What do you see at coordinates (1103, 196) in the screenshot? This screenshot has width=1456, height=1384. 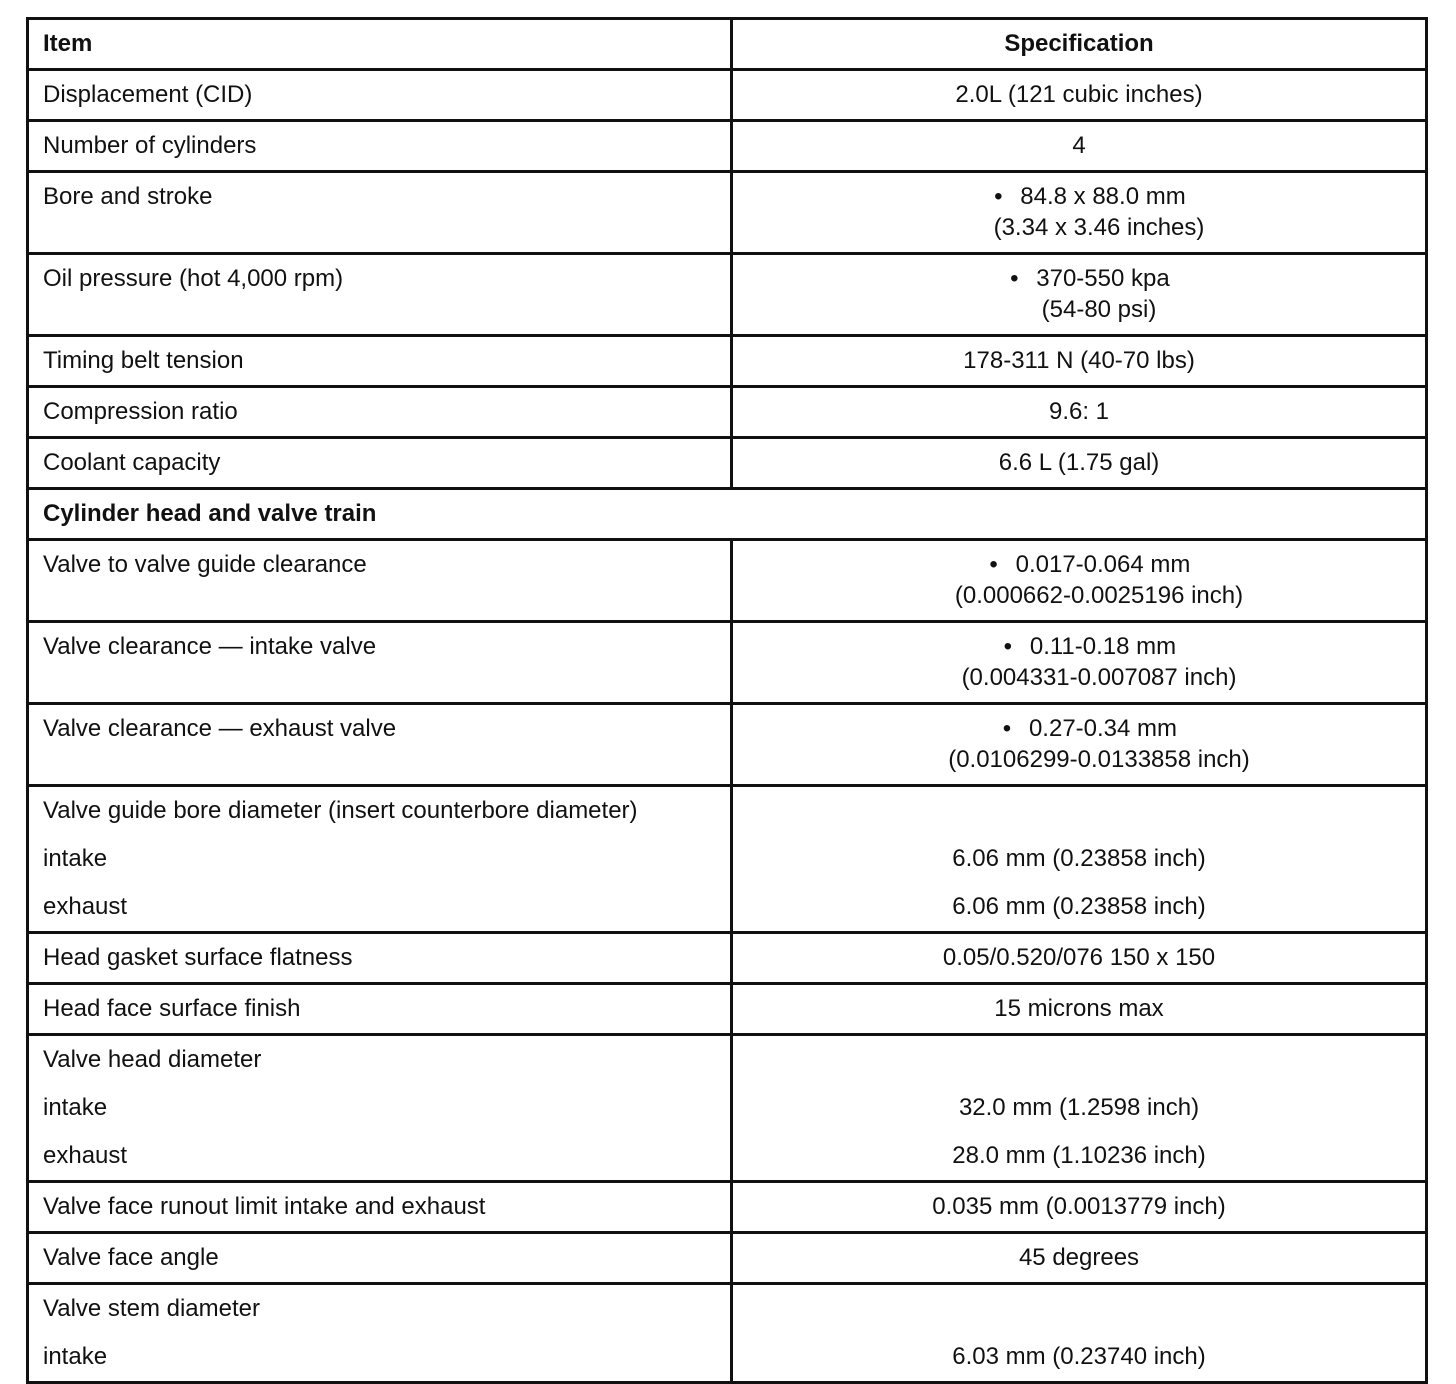 I see `spec-metric: 84.8 x 88.0 mm` at bounding box center [1103, 196].